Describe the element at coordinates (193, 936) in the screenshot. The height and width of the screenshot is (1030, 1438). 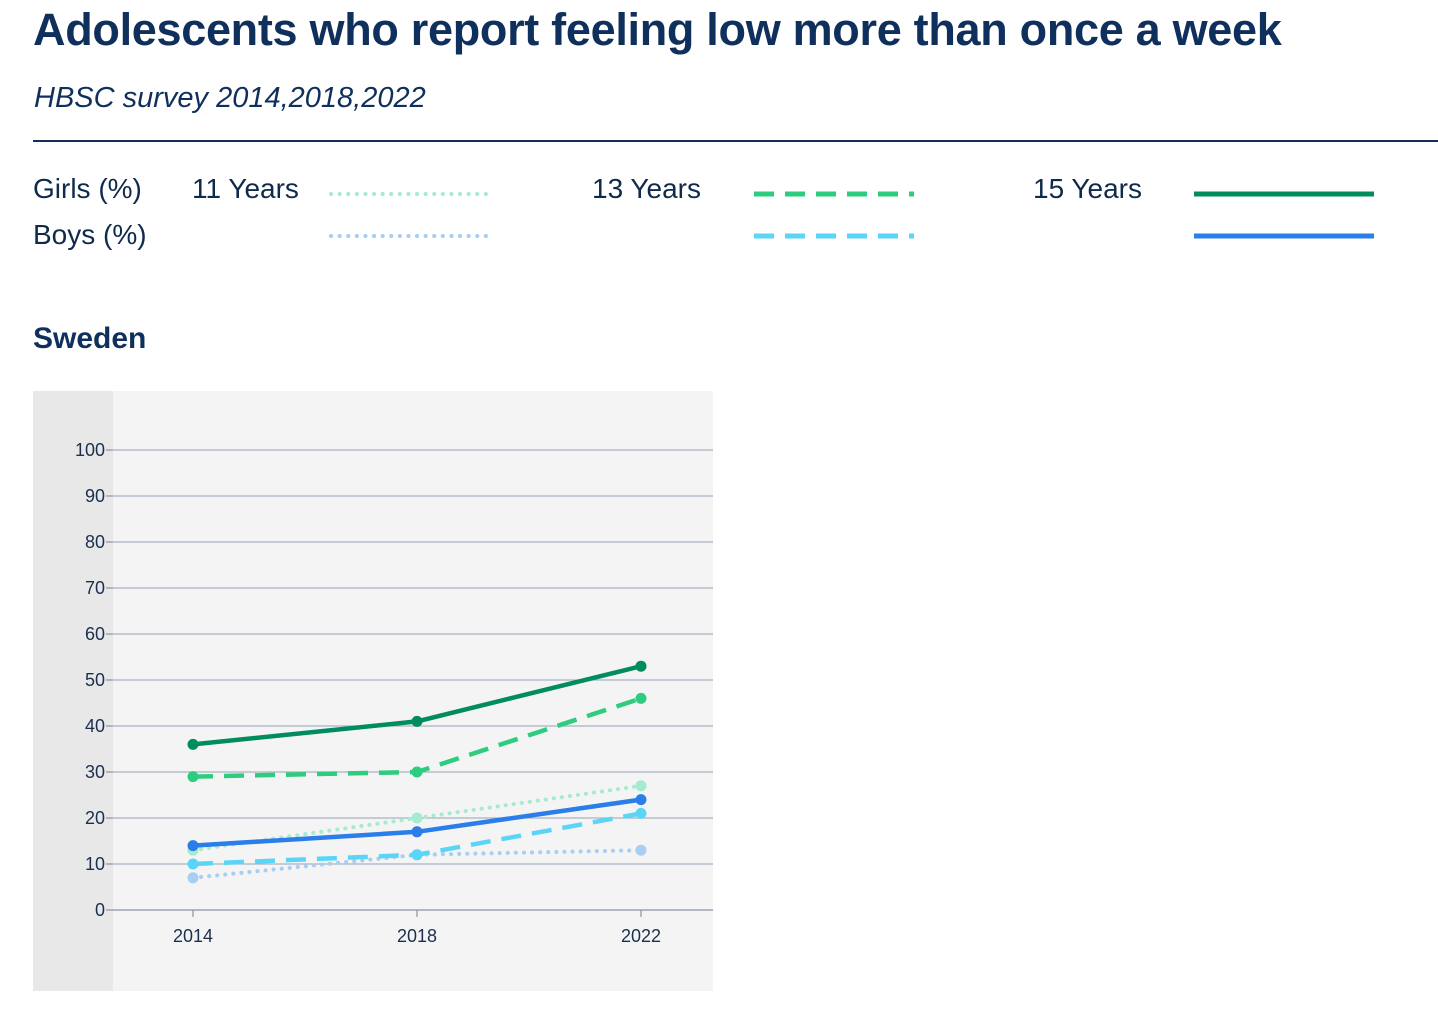
I see `x-tick-label-2014: 2014` at that location.